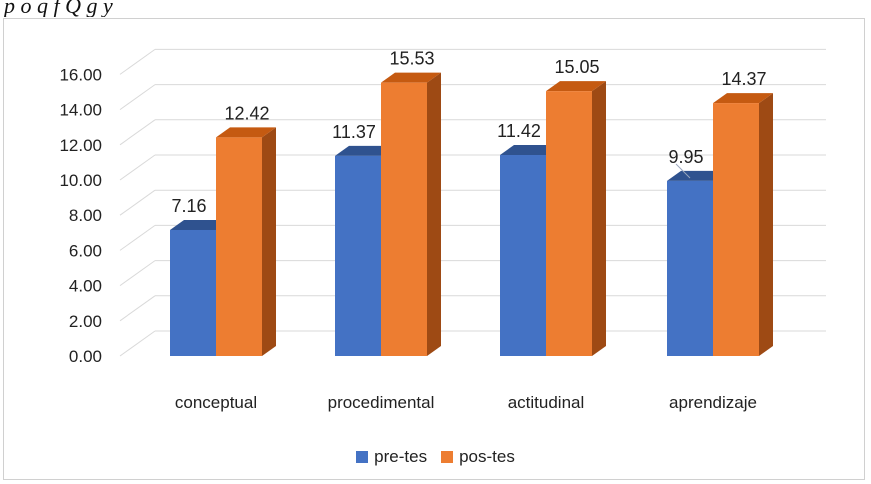  I want to click on legend-item-pre-tes: pre-tes, so click(391, 457).